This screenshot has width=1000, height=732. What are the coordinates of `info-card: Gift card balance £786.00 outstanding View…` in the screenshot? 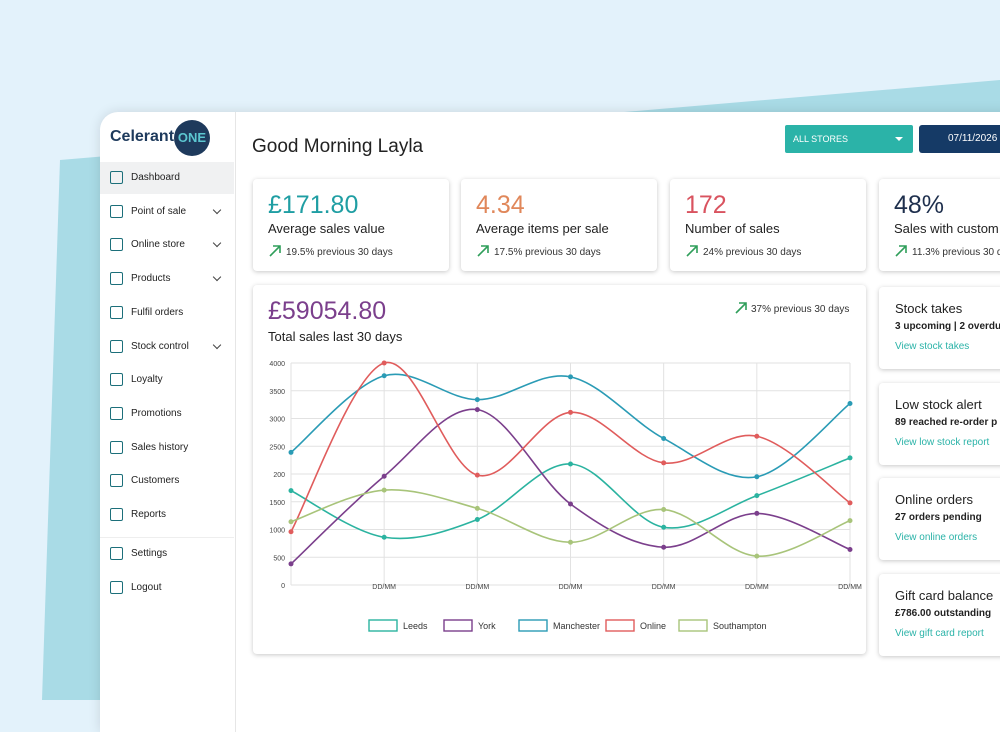 It's located at (939, 614).